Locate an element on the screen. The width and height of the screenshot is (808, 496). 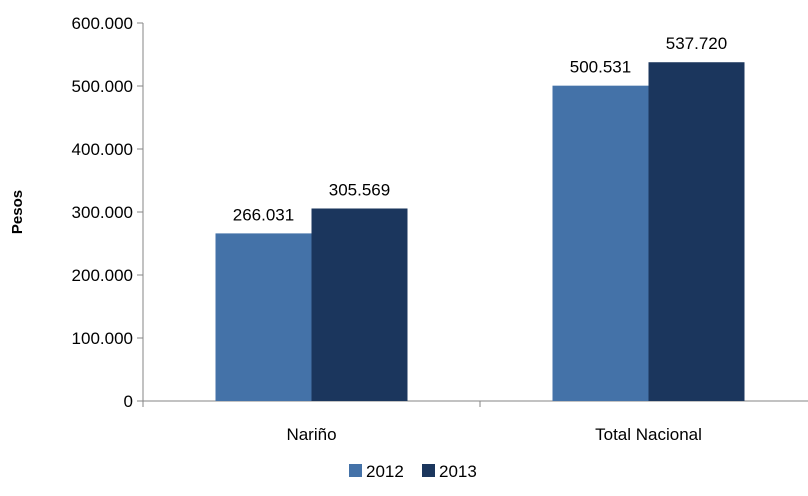
x-category-label: Nariño is located at coordinates (311, 434).